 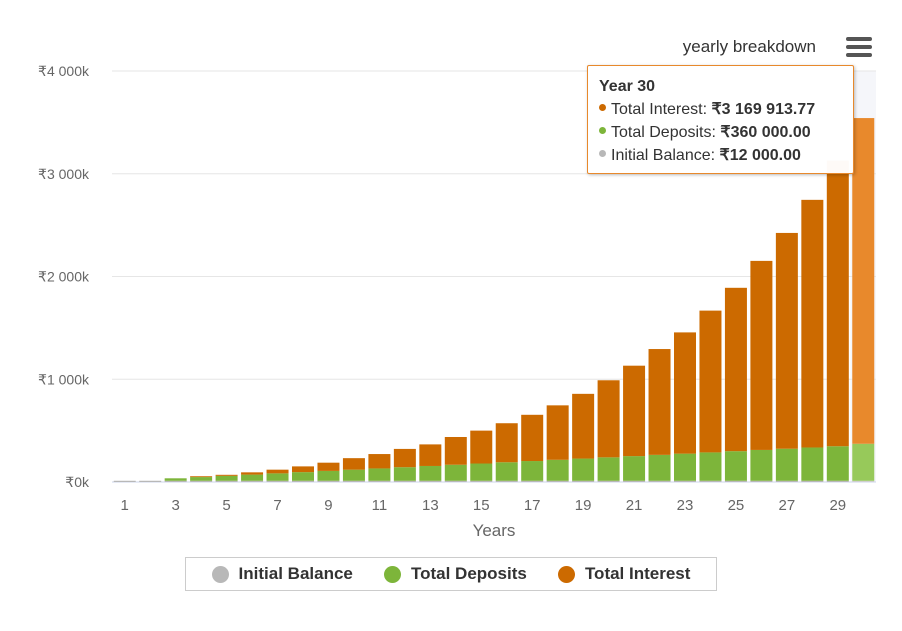 I want to click on legend-item-total-interest: Total Interest, so click(x=623, y=574).